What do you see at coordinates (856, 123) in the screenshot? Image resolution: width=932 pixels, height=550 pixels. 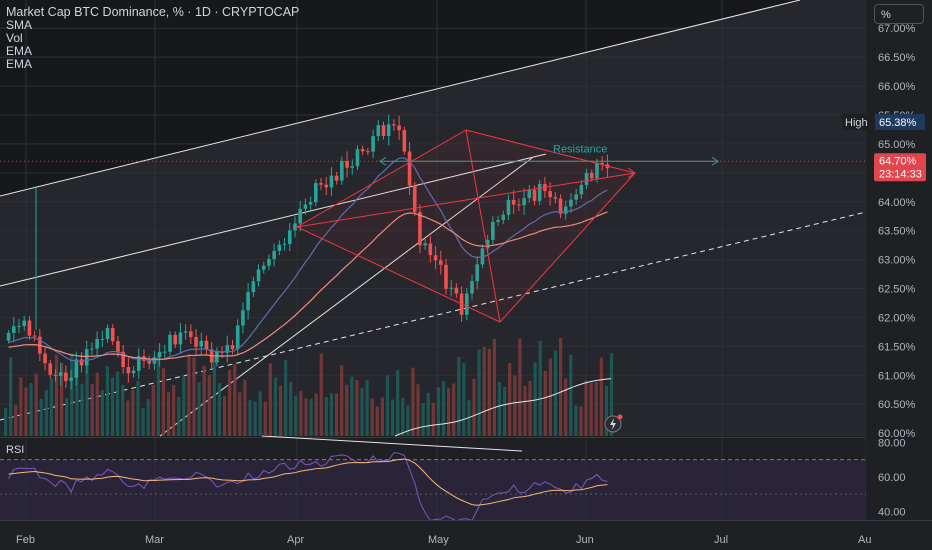 I see `high-label: High` at bounding box center [856, 123].